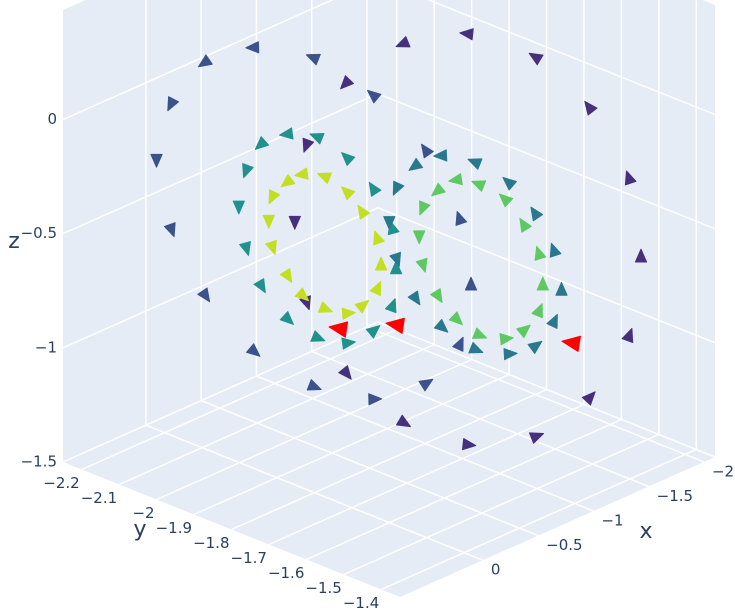 The height and width of the screenshot is (610, 735). Describe the element at coordinates (286, 573) in the screenshot. I see `y-tick-label: −1.6` at that location.